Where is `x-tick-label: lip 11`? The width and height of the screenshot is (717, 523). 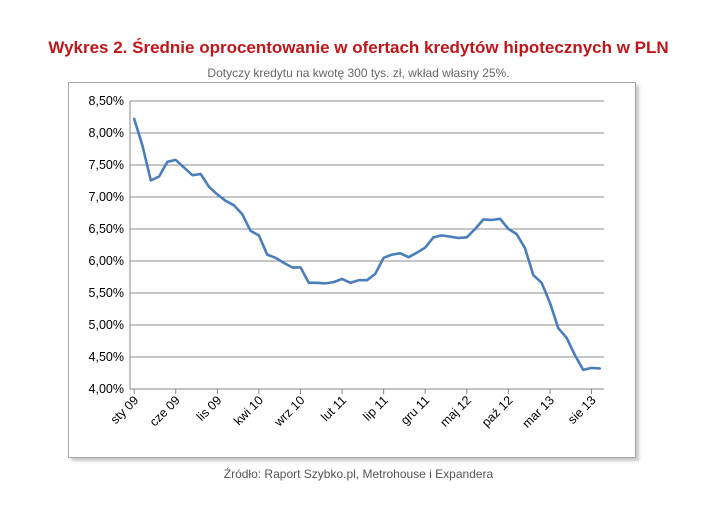 x-tick-label: lip 11 is located at coordinates (375, 408).